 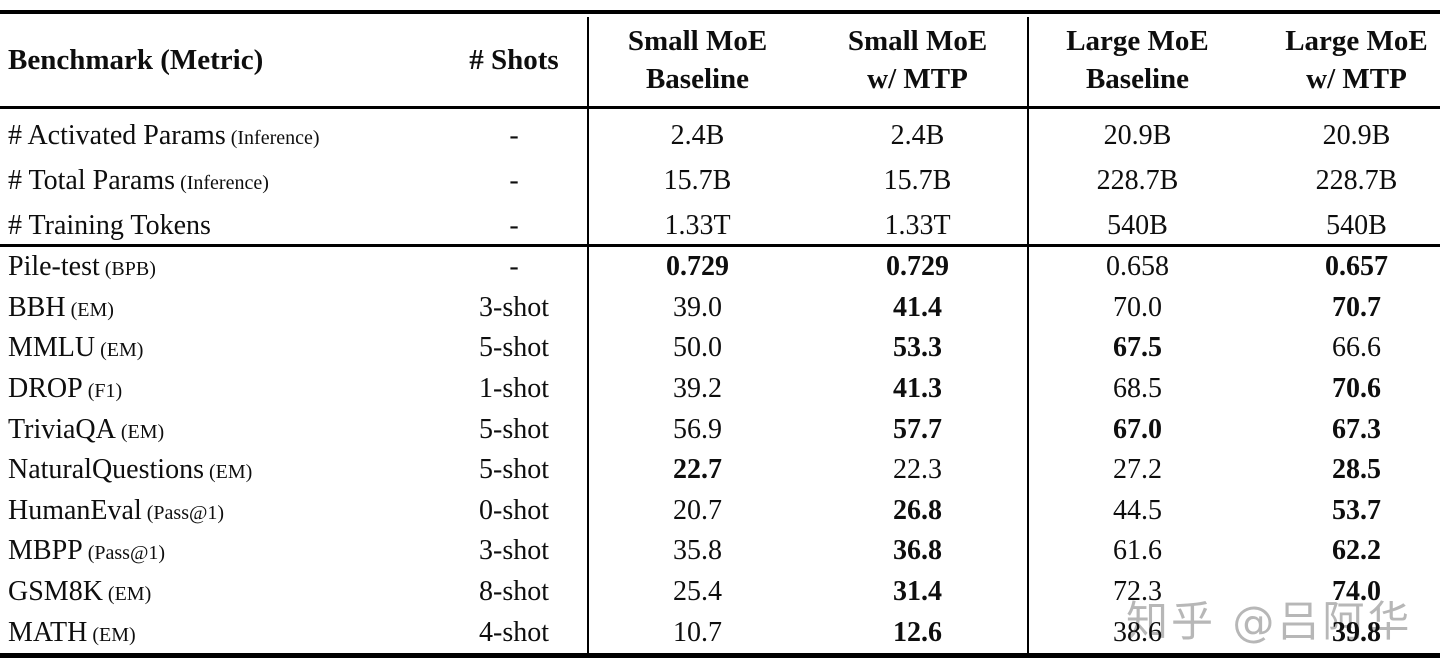 I want to click on benchmark-label: # Training Tokens, so click(x=109, y=225).